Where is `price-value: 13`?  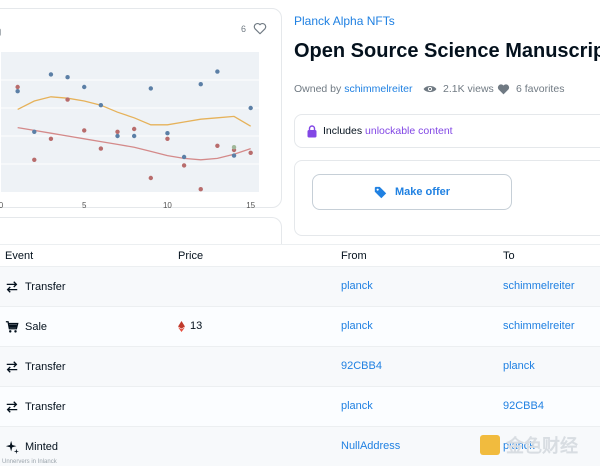
price-value: 13 is located at coordinates (196, 326).